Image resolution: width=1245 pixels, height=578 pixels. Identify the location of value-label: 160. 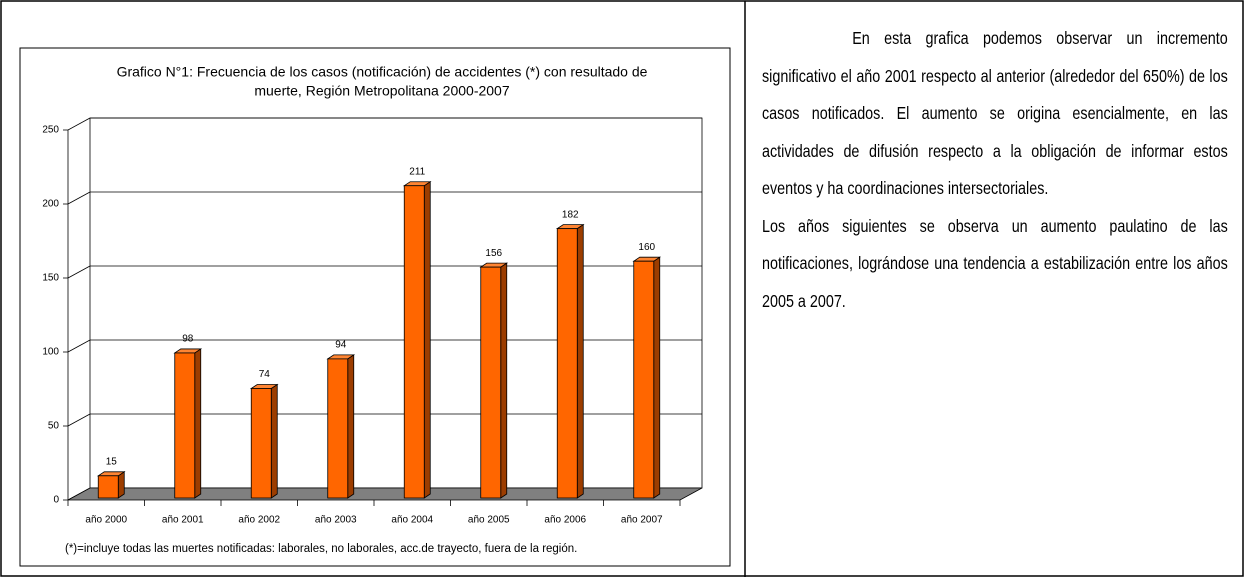
(646, 247).